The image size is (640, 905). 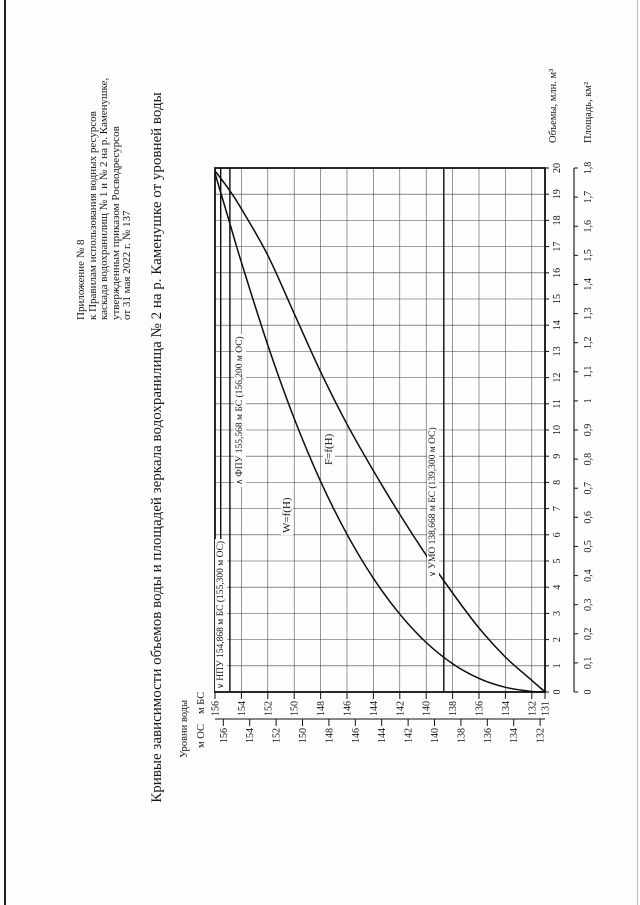 What do you see at coordinates (588, 168) in the screenshot?
I see `svg-text: 1,8` at bounding box center [588, 168].